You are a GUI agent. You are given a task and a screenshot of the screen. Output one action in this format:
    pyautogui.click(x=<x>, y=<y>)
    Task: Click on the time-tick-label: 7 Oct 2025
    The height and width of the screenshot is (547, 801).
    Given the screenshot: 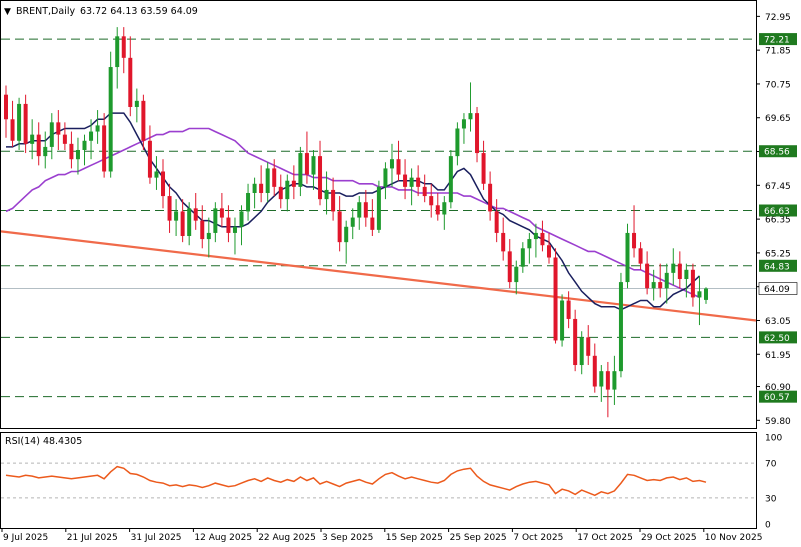 What is the action you would take?
    pyautogui.click(x=538, y=538)
    